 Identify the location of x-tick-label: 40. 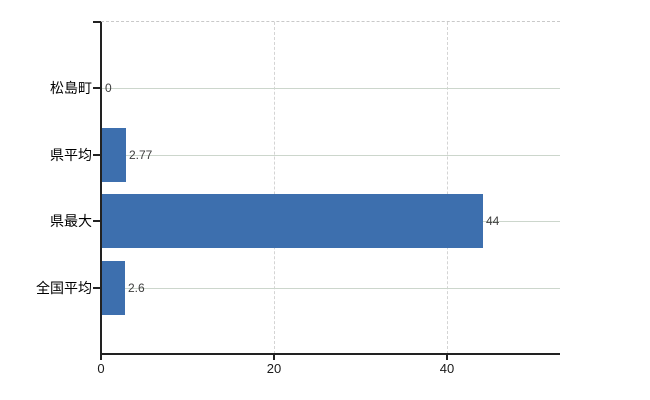
(447, 368).